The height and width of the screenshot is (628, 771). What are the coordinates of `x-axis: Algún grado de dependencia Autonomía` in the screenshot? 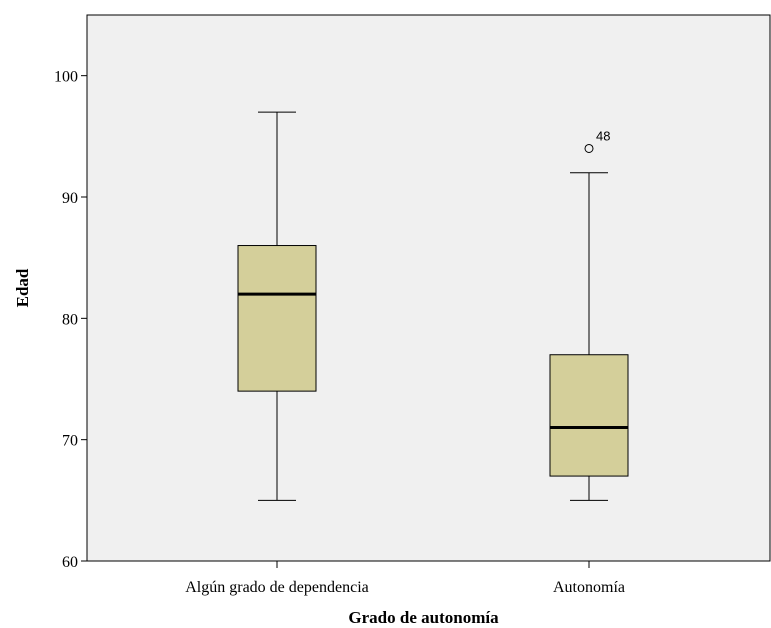 It's located at (405, 578).